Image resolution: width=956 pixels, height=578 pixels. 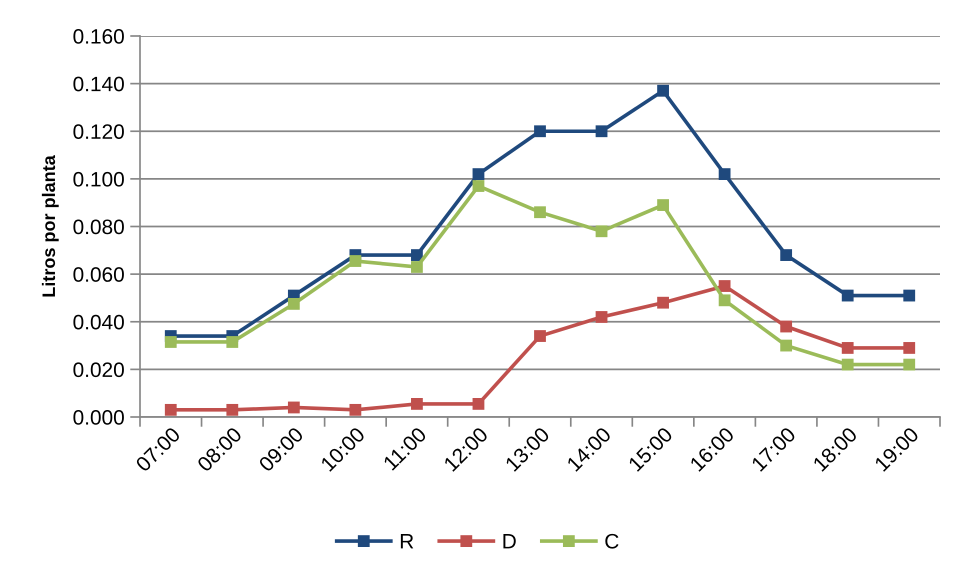 What do you see at coordinates (98, 370) in the screenshot?
I see `y-tick-label: 0.020` at bounding box center [98, 370].